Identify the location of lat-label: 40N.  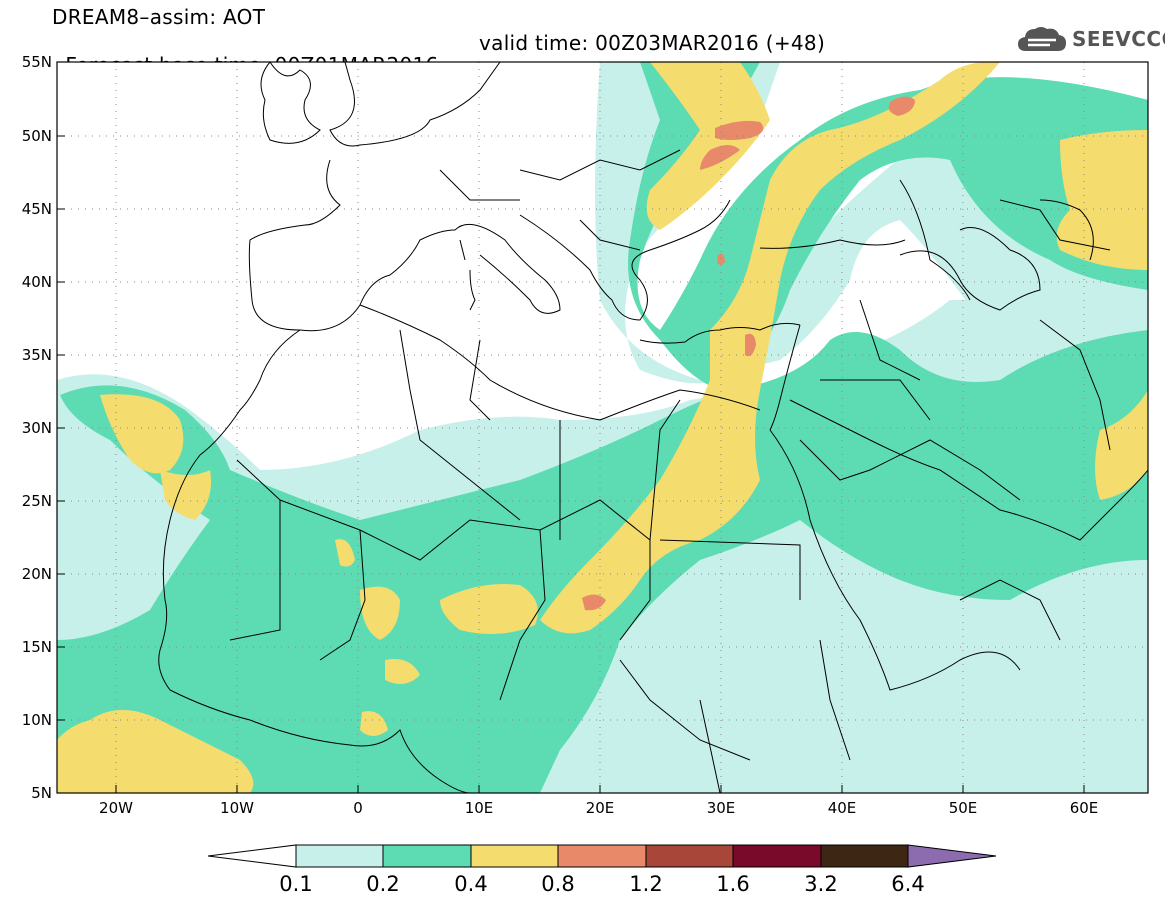
(37, 282).